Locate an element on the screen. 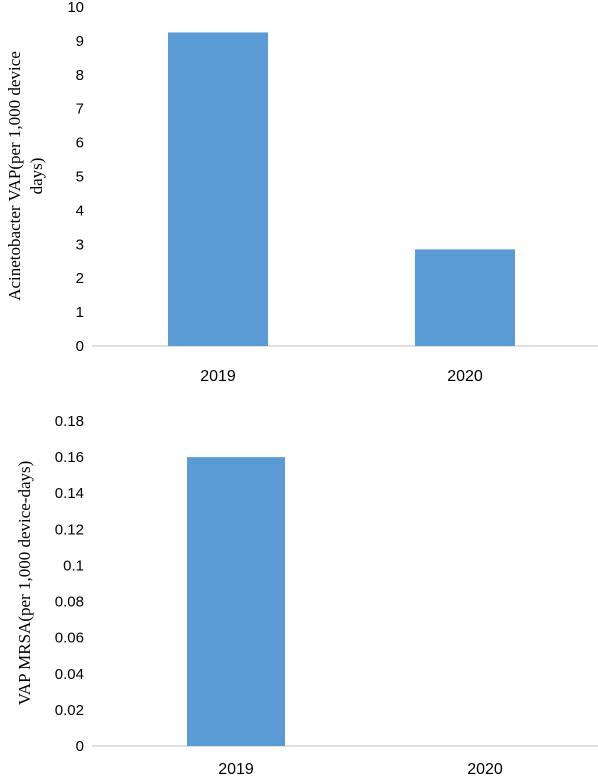 This screenshot has width=598, height=779. y-tick-label: 0.14 is located at coordinates (69, 493).